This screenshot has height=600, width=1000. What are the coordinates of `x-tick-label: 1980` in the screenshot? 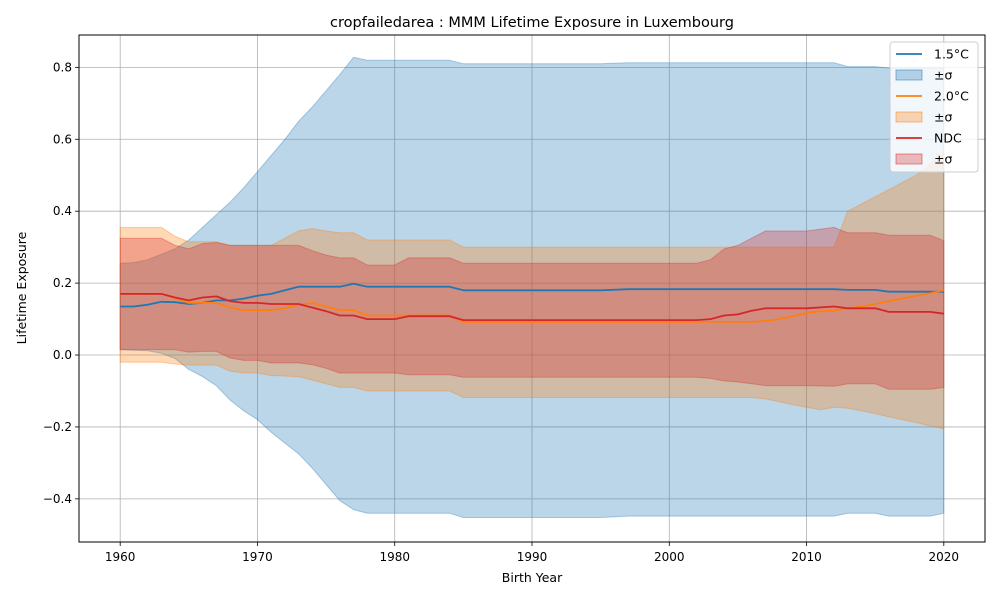 It's located at (394, 557).